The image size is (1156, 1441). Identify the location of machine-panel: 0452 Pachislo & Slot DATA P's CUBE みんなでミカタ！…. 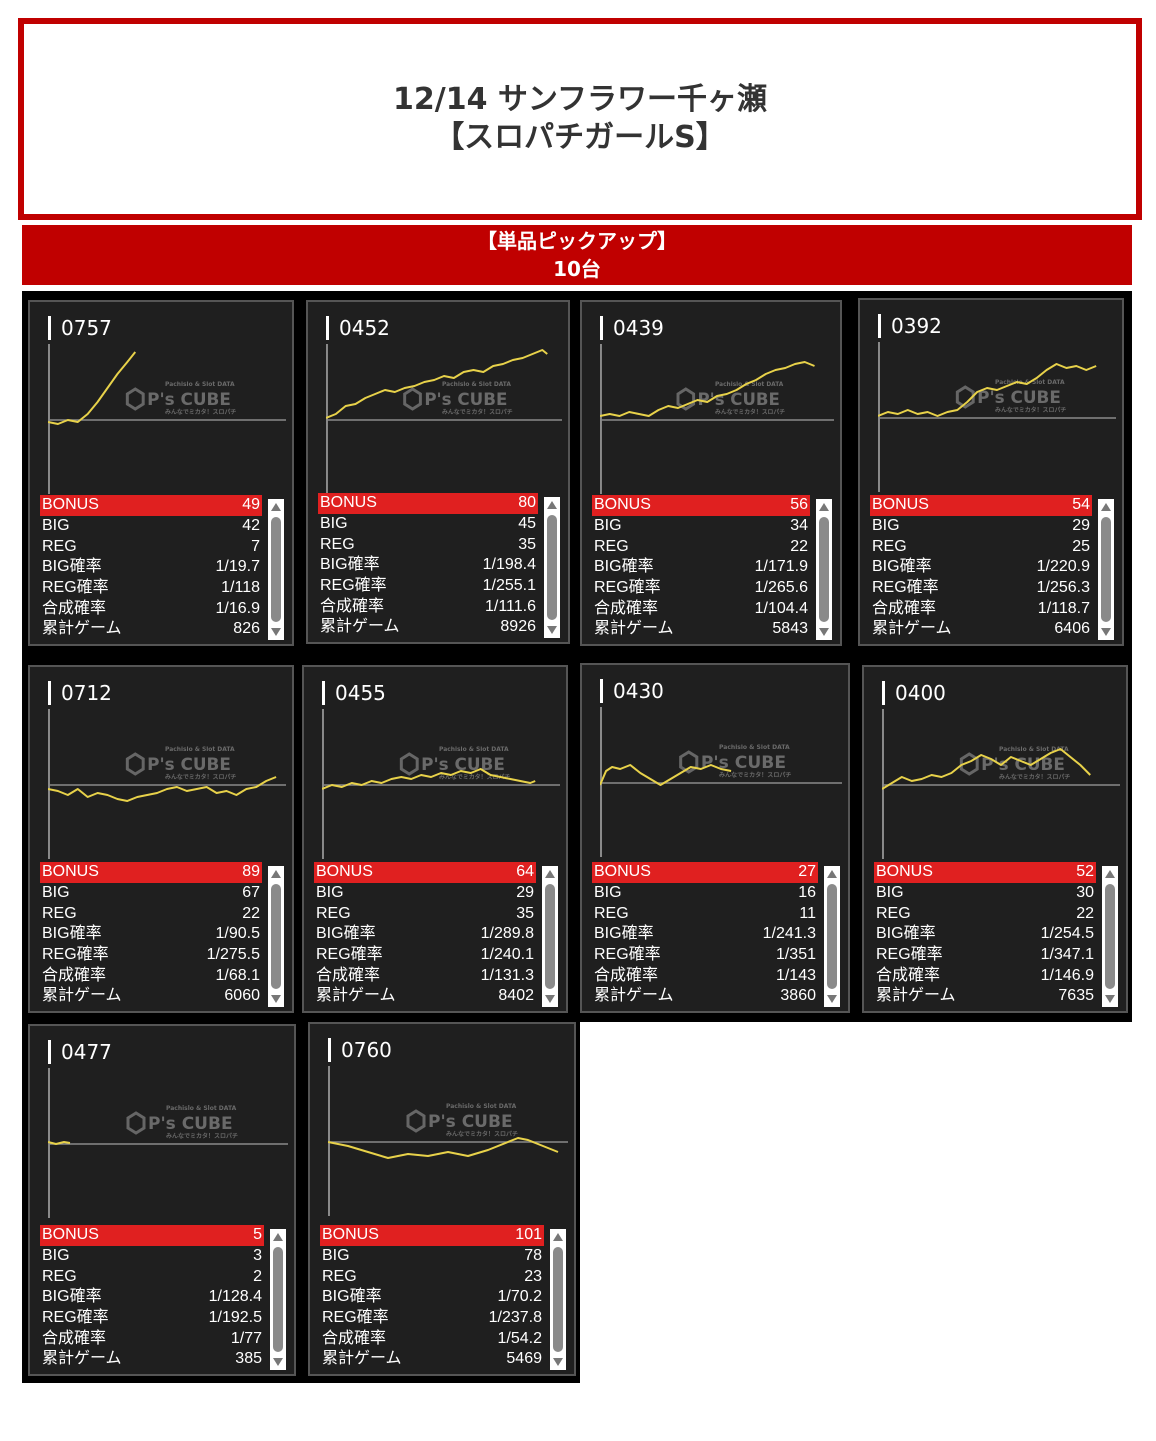
(438, 472).